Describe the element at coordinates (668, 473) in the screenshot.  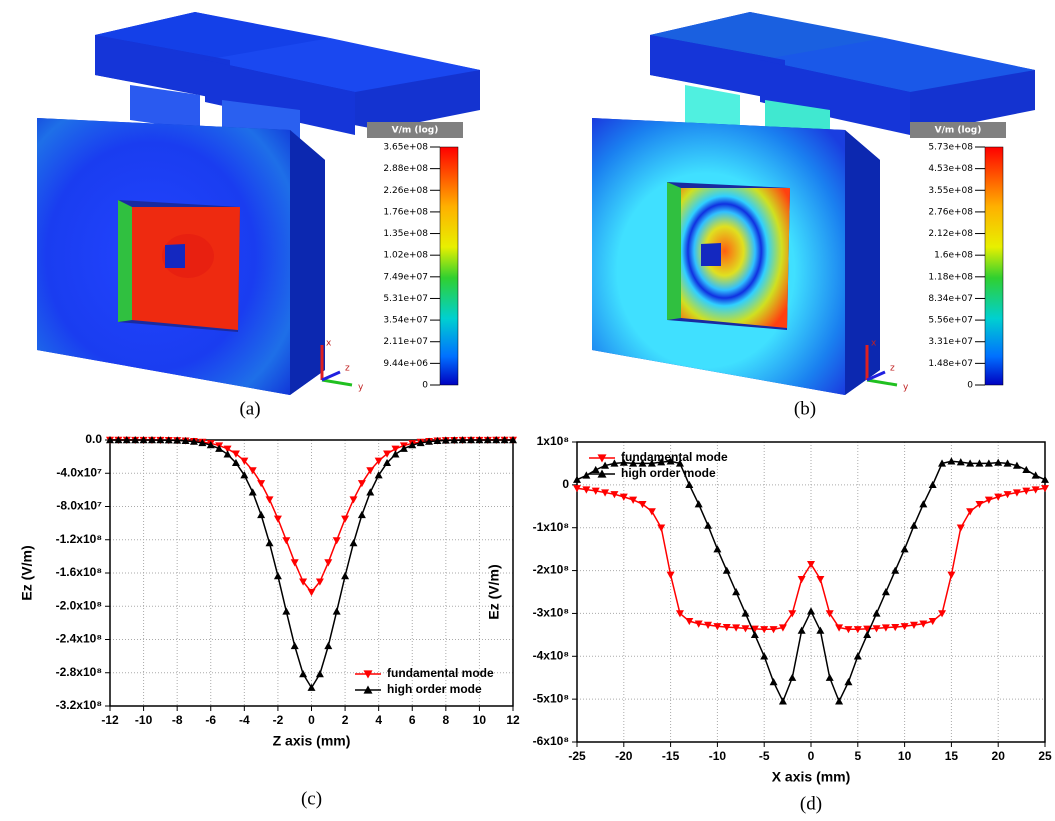
I see `legend-label: high order mode` at that location.